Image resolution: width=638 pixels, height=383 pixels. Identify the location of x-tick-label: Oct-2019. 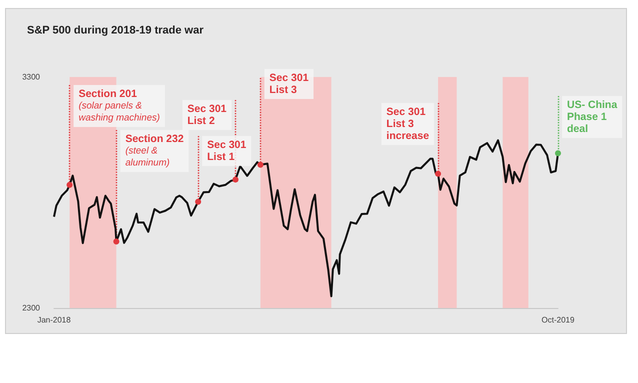
(559, 320).